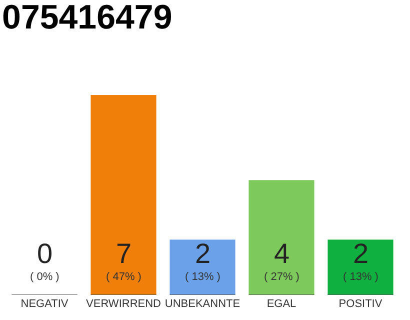  I want to click on annotation: 7, so click(124, 253).